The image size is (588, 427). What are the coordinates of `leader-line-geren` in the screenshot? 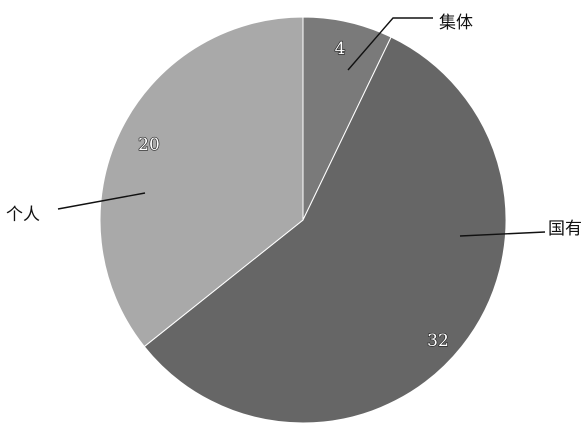 It's located at (101, 201).